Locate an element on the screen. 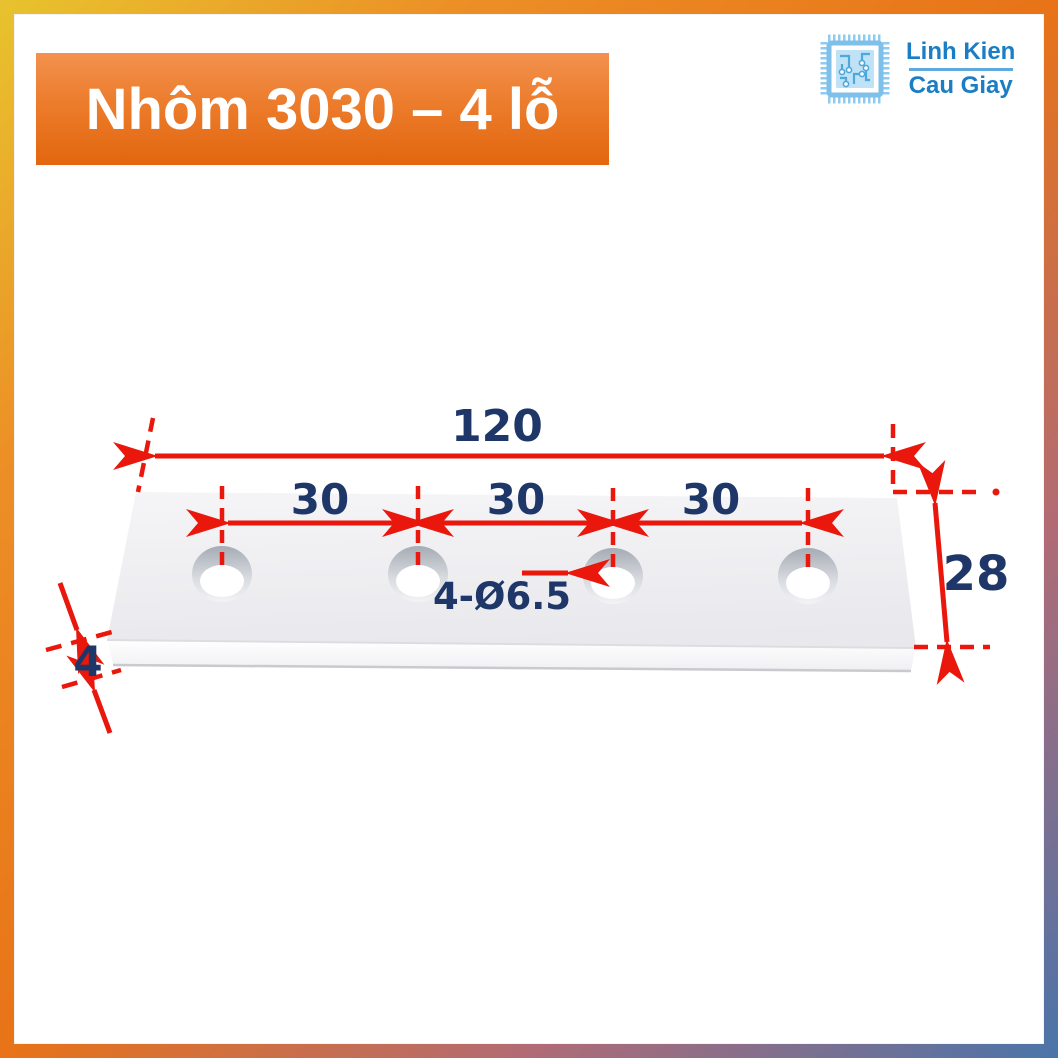  brand-line1: Linh Kien is located at coordinates (961, 51).